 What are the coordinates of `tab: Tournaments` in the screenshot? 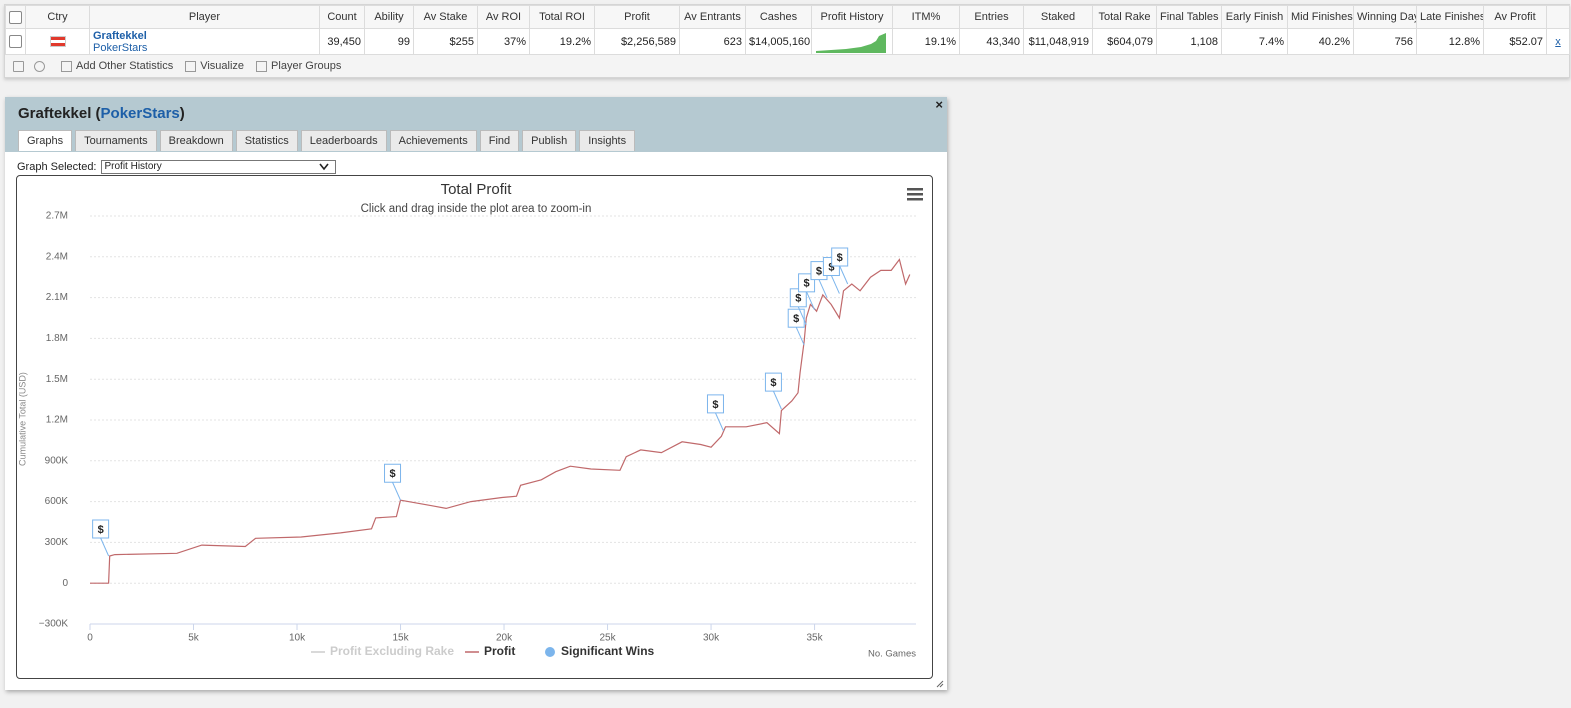 It's located at (116, 140).